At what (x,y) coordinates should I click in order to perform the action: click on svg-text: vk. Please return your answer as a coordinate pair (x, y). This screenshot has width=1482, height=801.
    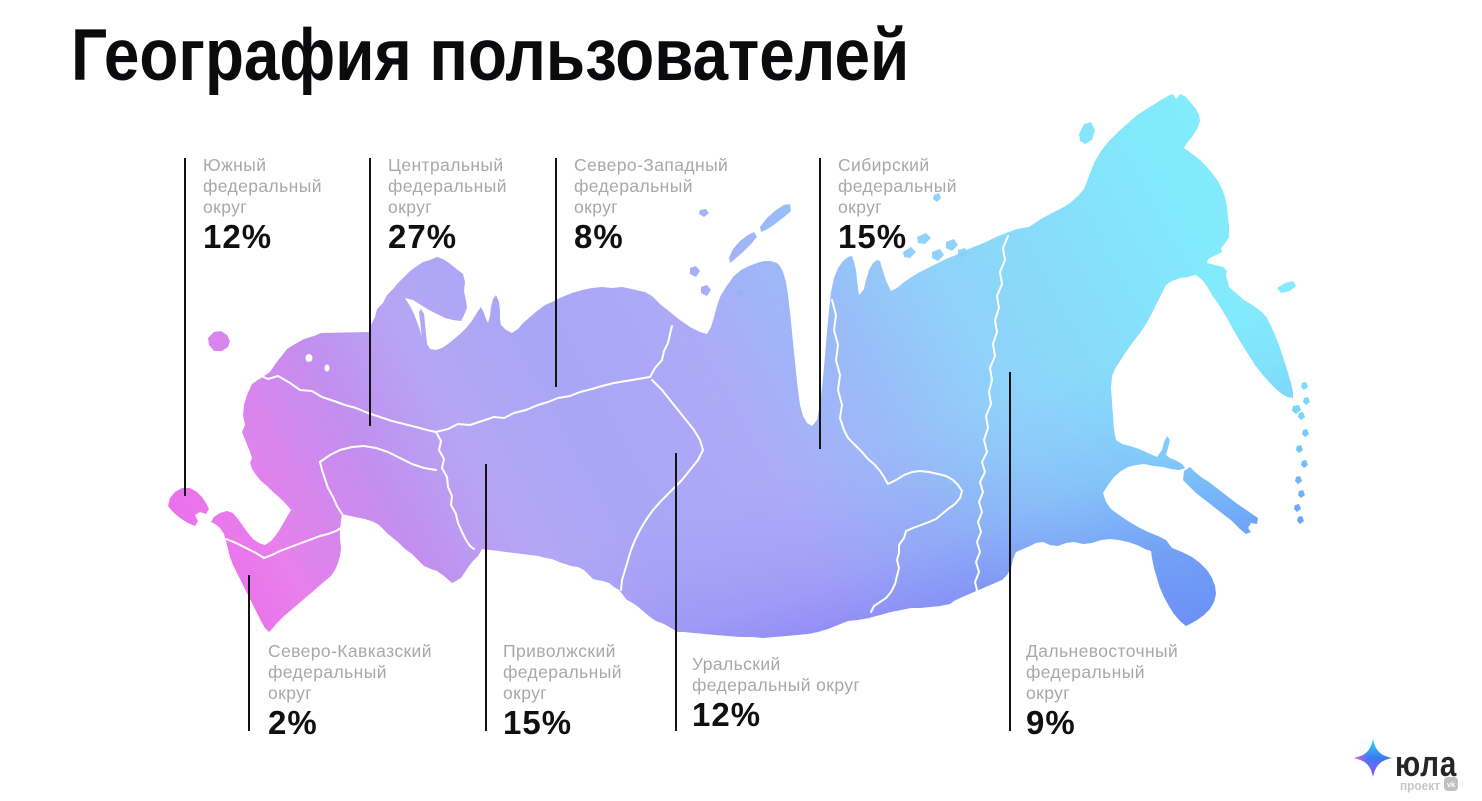
    Looking at the image, I should click on (1451, 784).